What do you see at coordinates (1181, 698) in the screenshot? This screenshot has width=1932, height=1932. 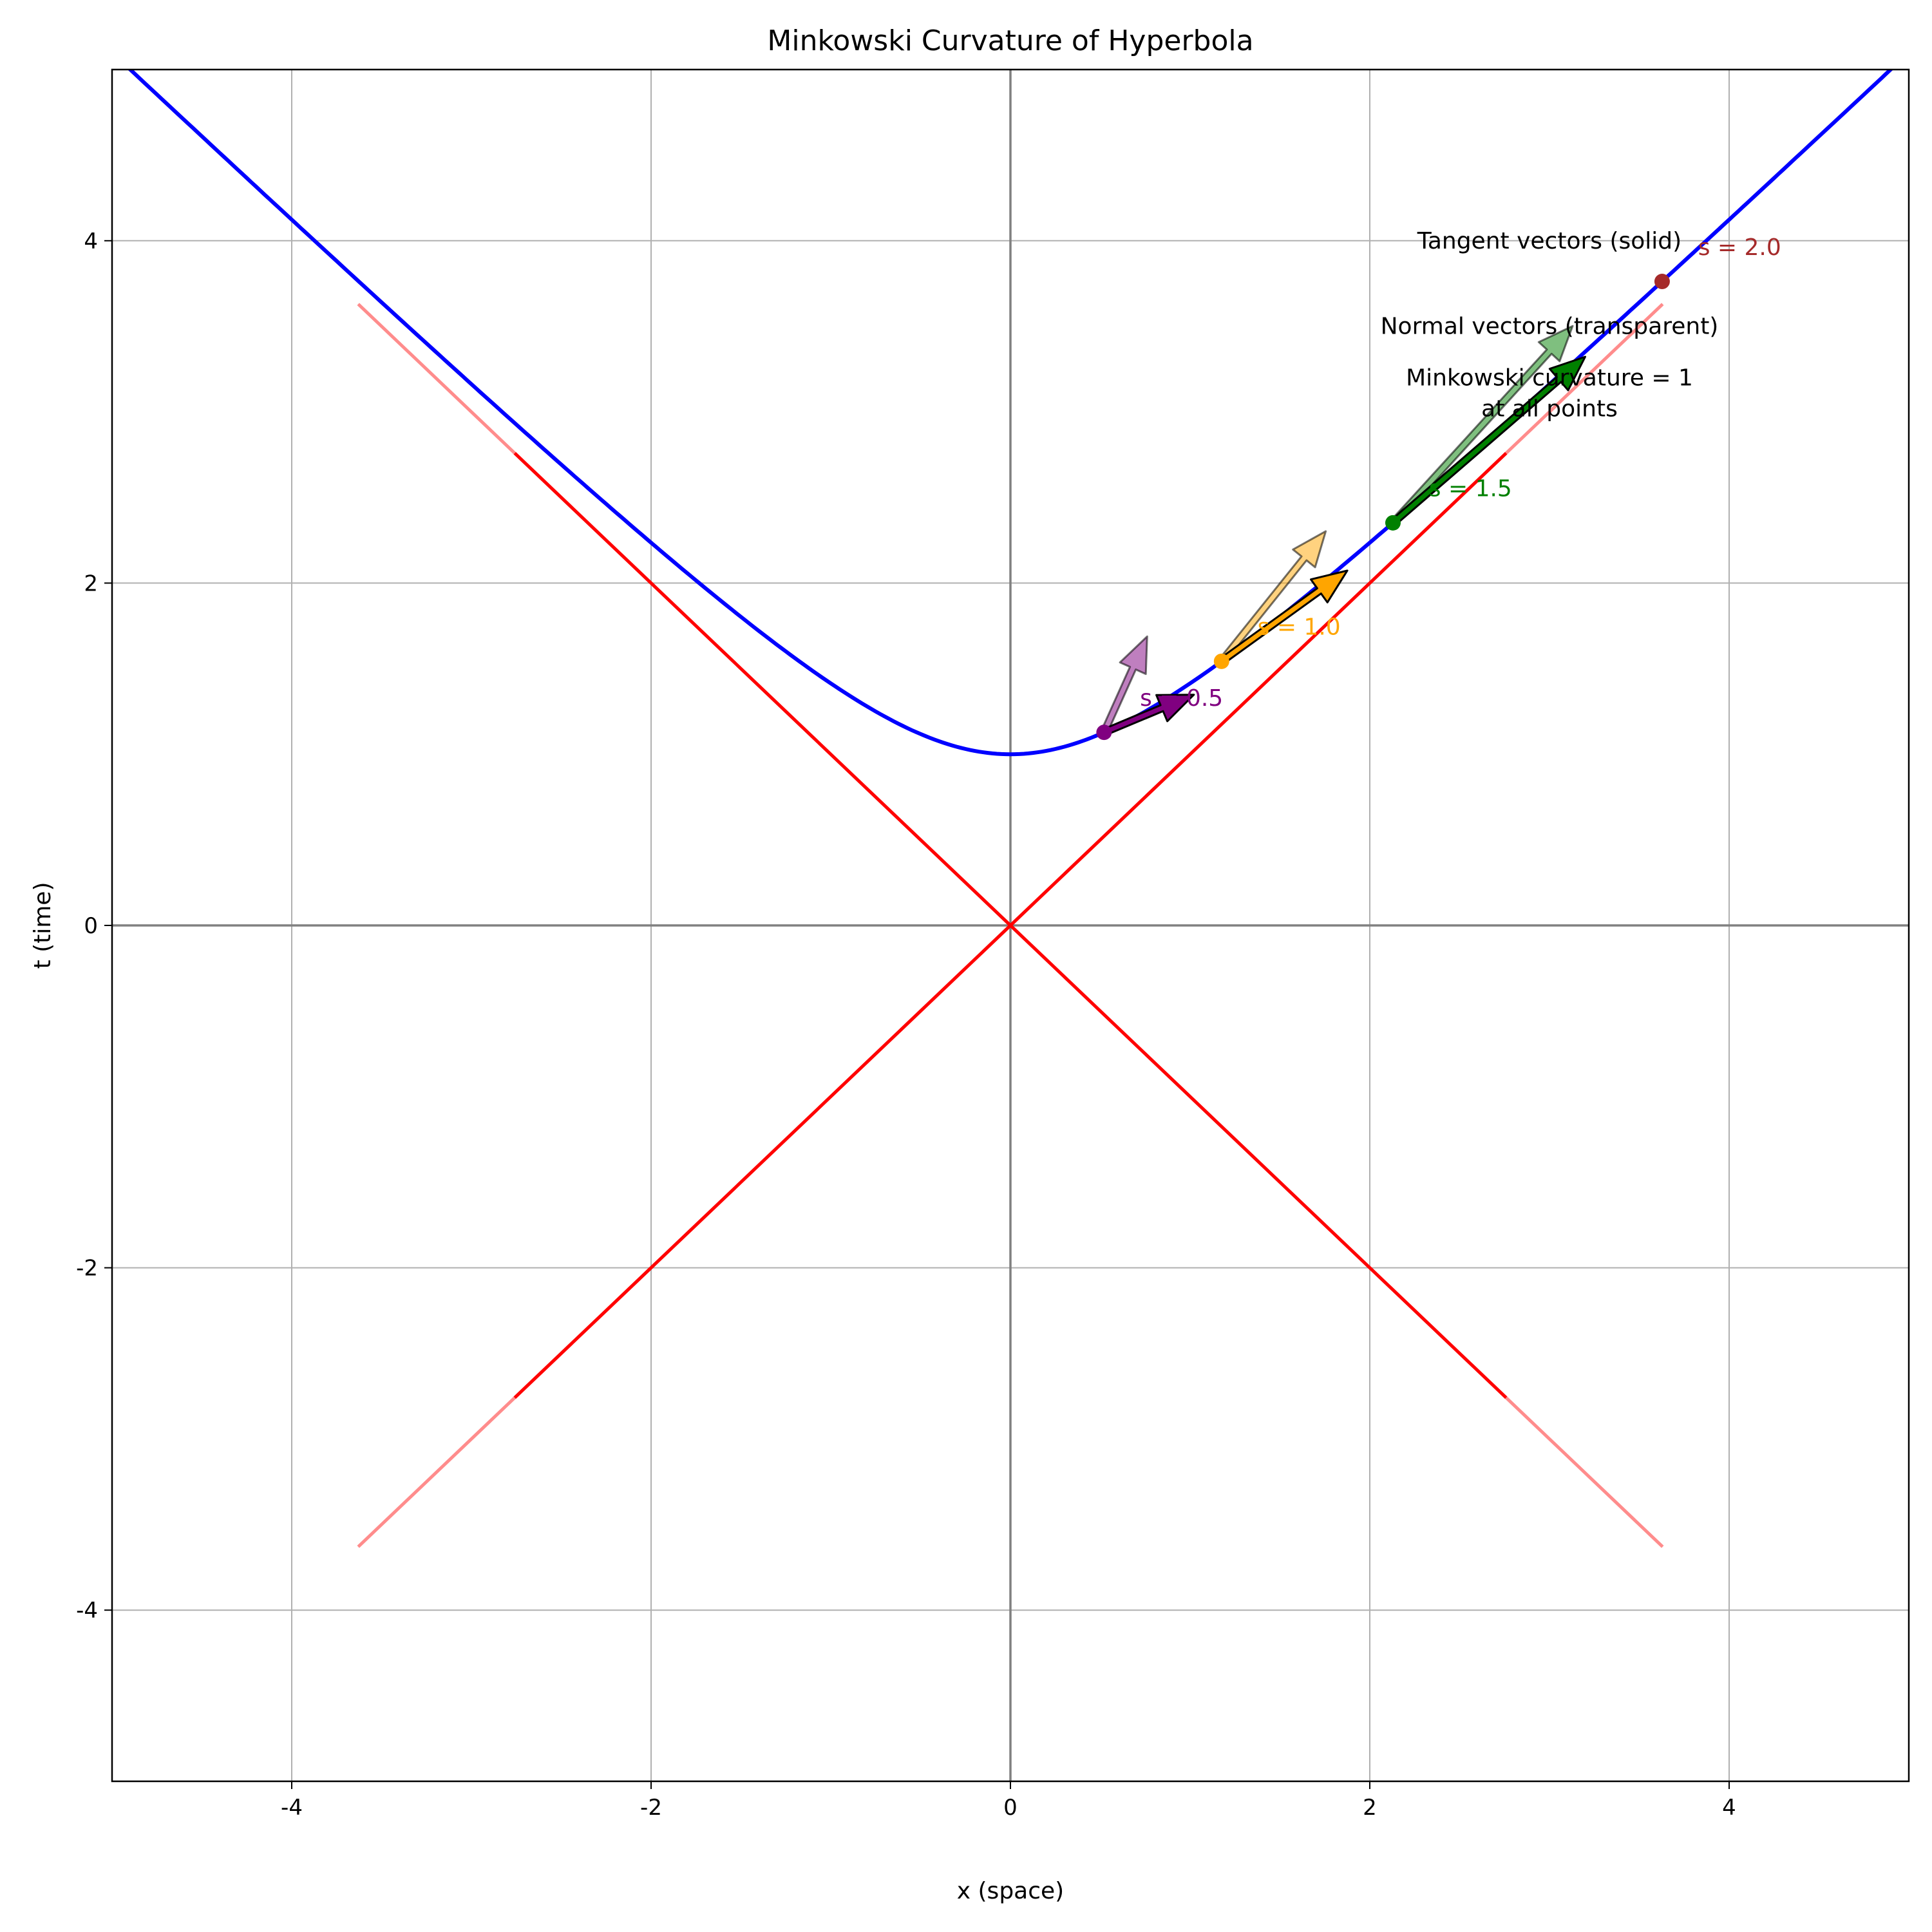 I see `sample-point-label: s = 0.5` at bounding box center [1181, 698].